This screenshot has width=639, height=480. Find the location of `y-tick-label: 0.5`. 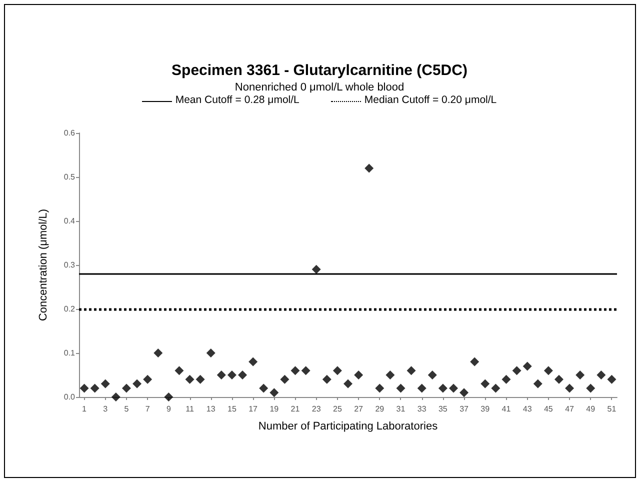

y-tick-label: 0.5 is located at coordinates (70, 177).